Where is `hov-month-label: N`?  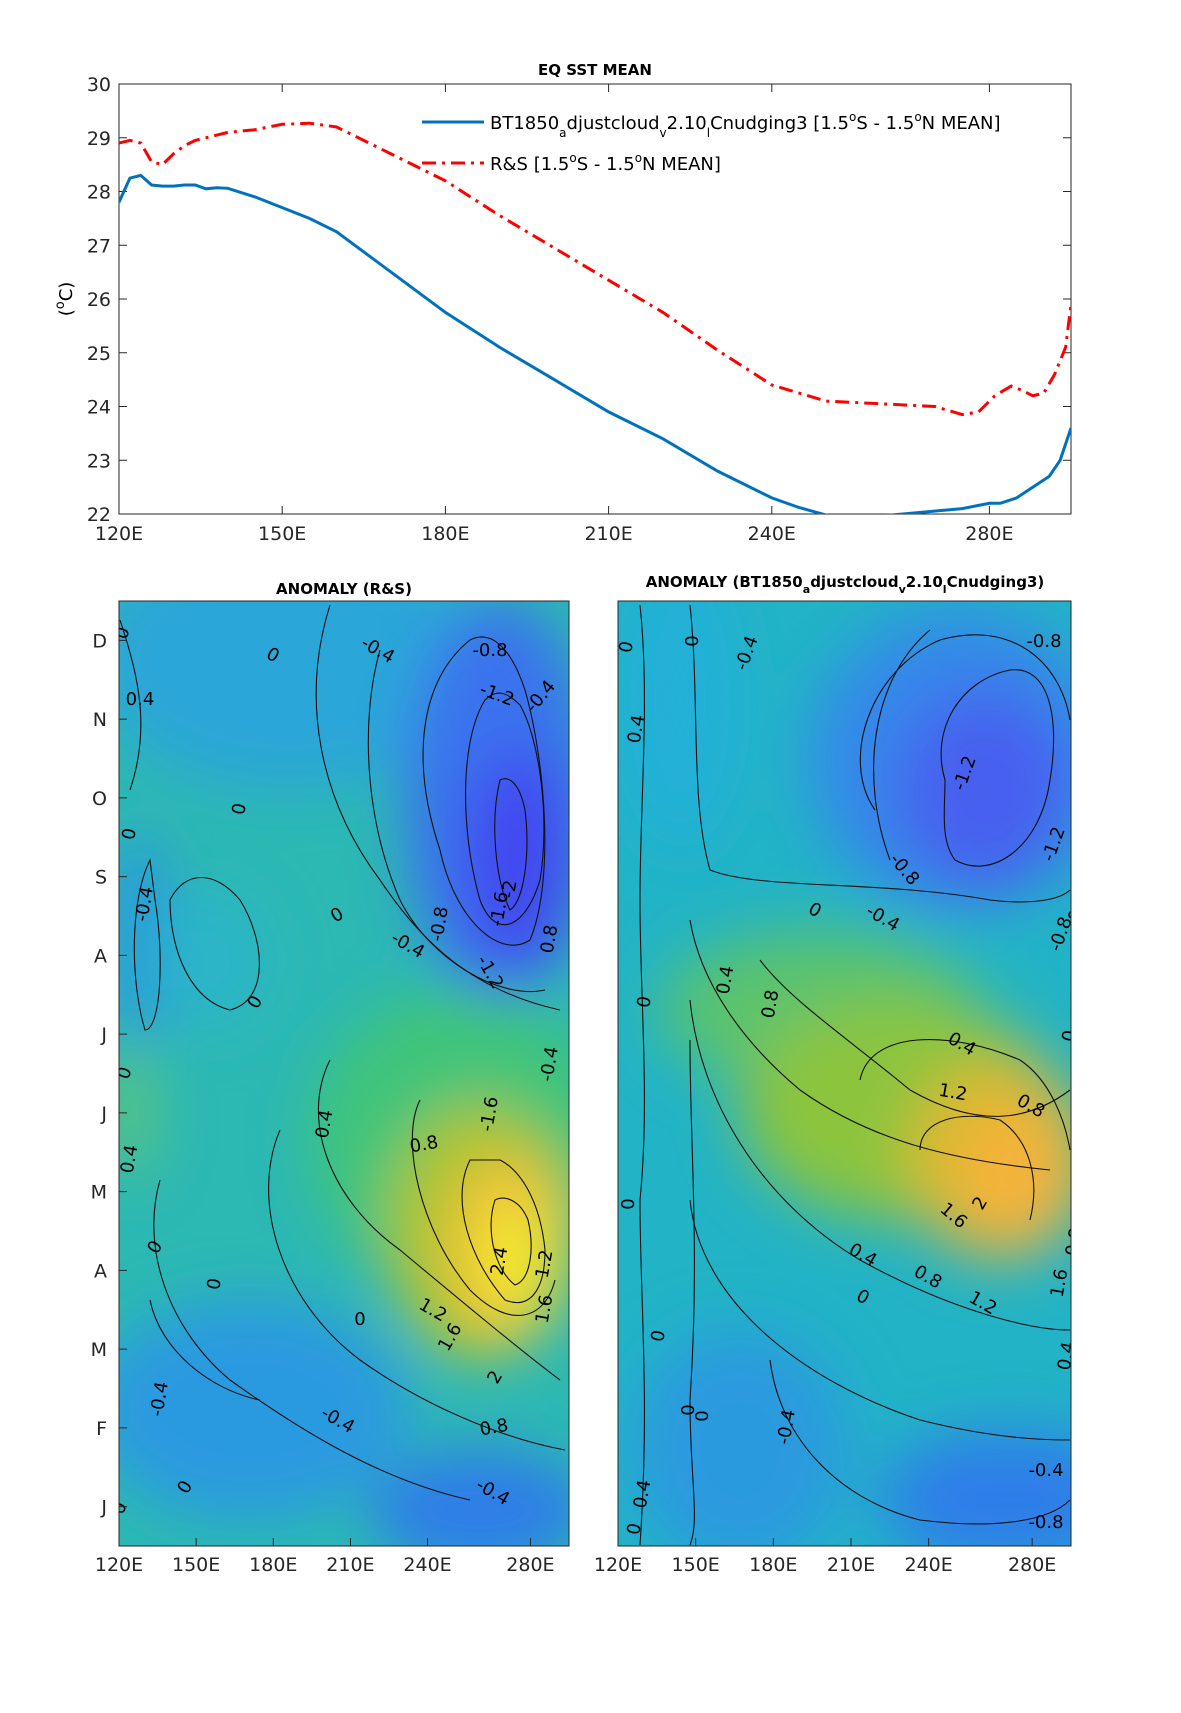 hov-month-label: N is located at coordinates (100, 720).